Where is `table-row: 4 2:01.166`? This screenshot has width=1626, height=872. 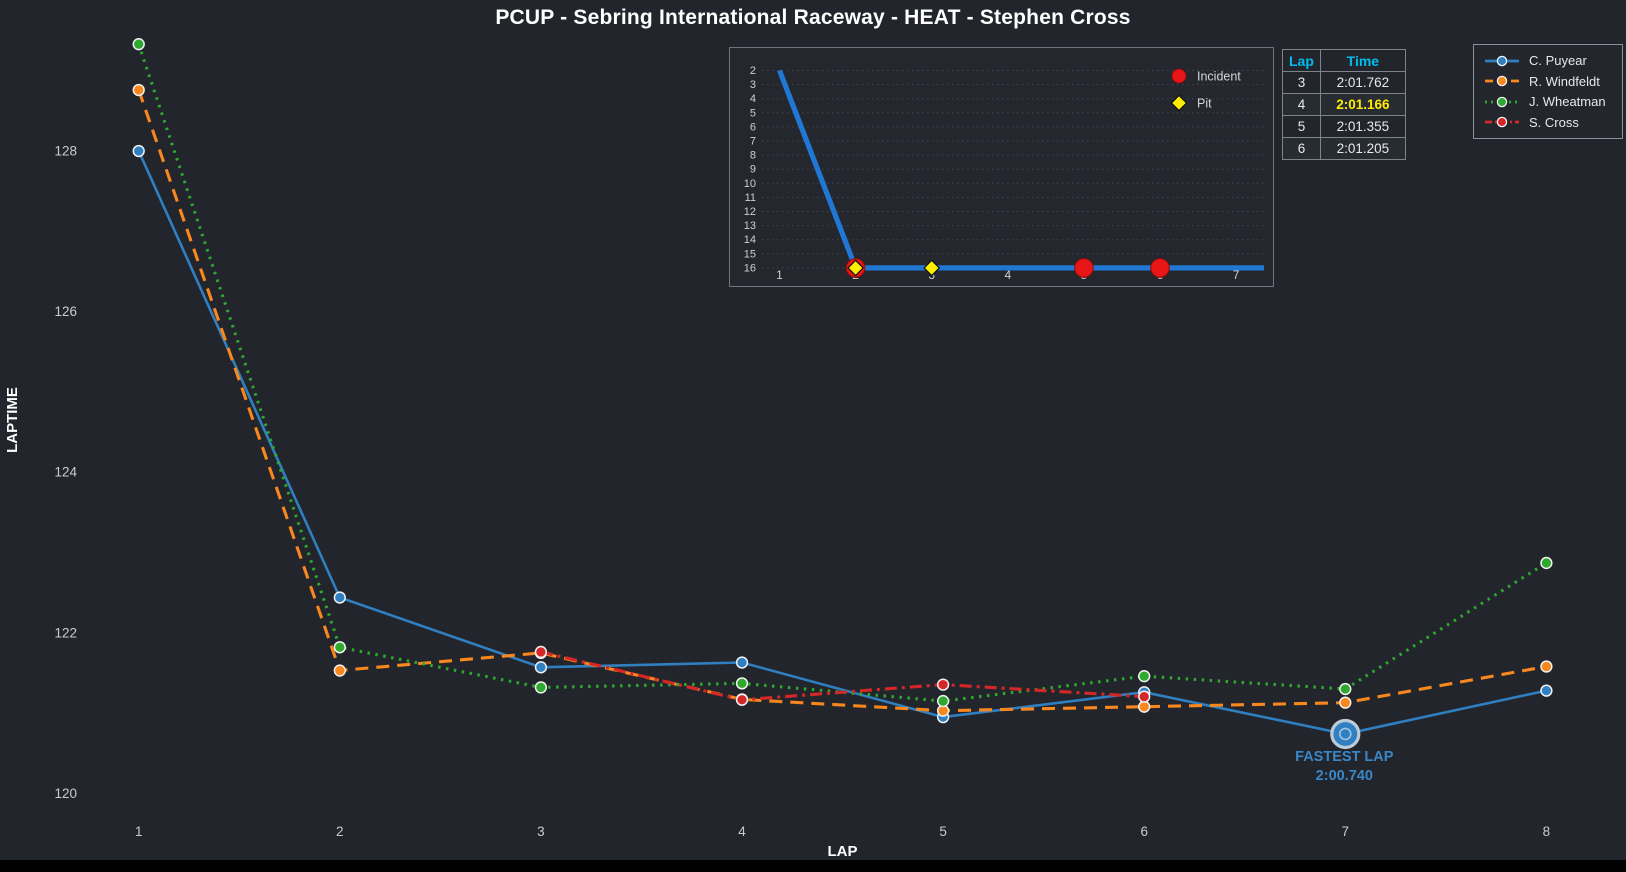 table-row: 4 2:01.166 is located at coordinates (1344, 104).